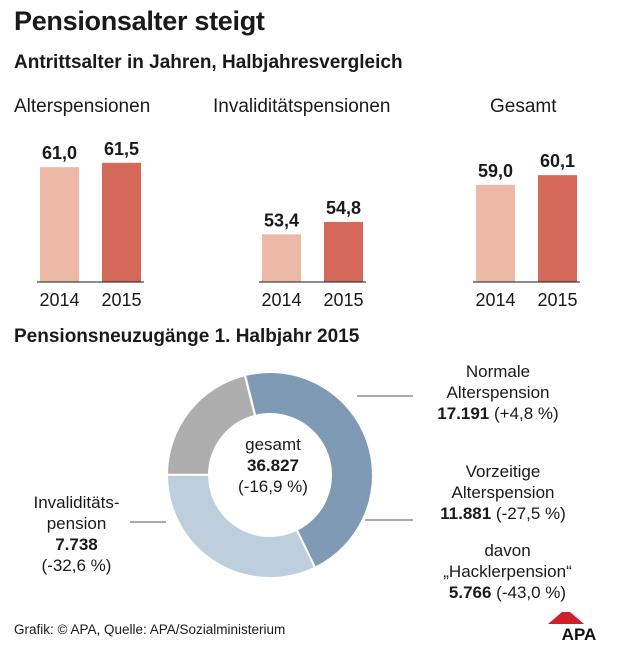 This screenshot has width=620, height=649. Describe the element at coordinates (463, 413) in the screenshot. I see `slice-normale-value: 17.191` at that location.